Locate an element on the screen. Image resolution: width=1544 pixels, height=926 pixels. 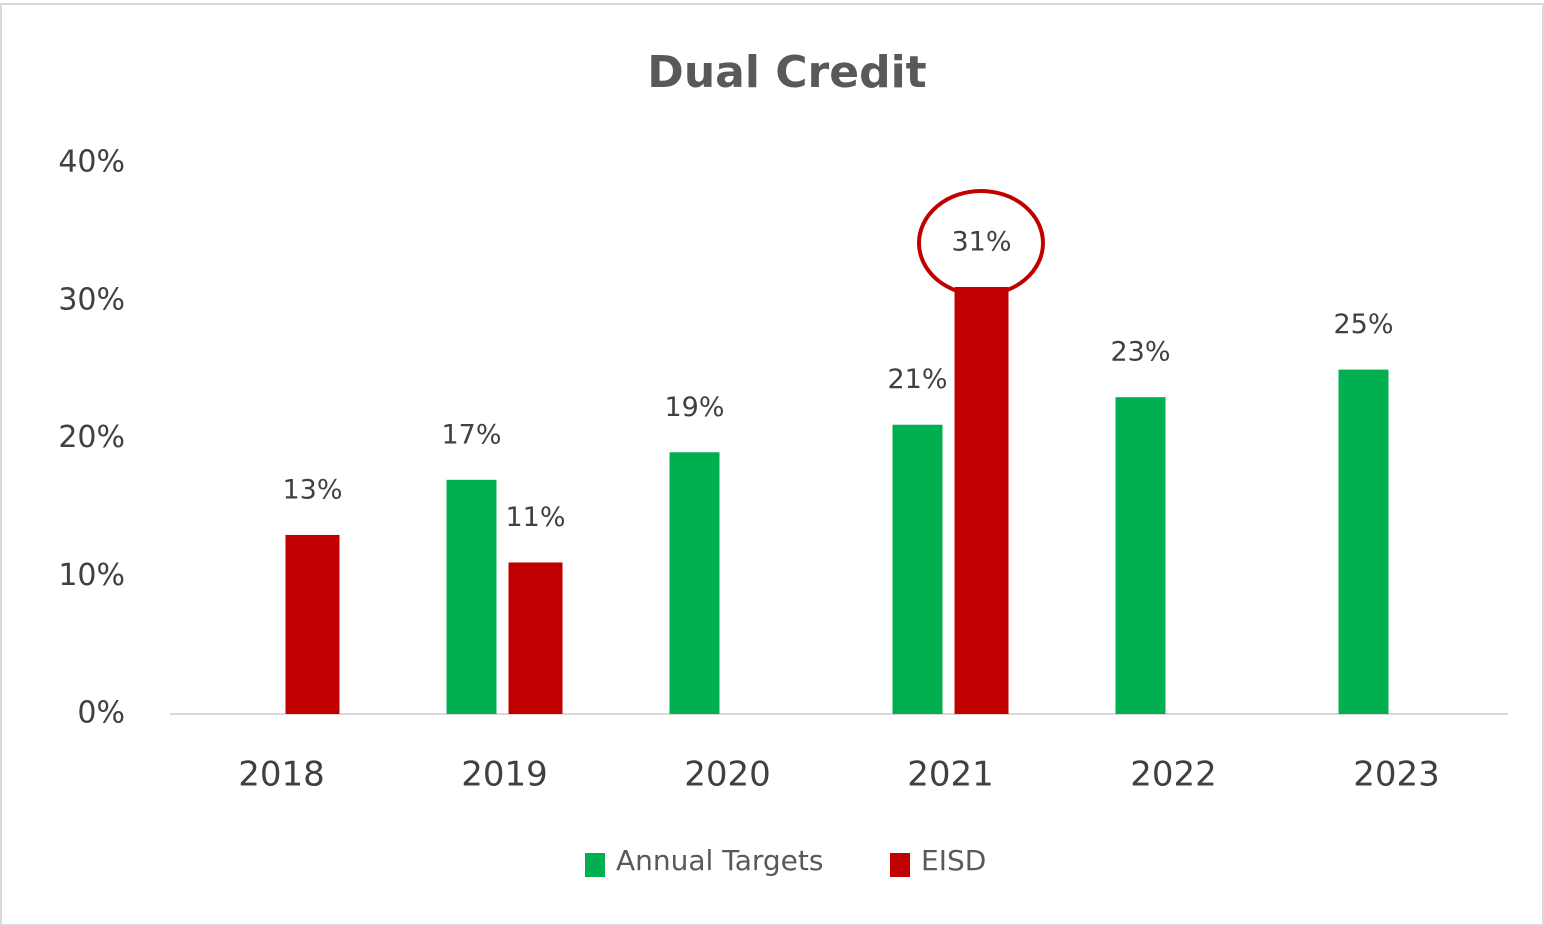
x-tick-label: 2019 is located at coordinates (504, 775).